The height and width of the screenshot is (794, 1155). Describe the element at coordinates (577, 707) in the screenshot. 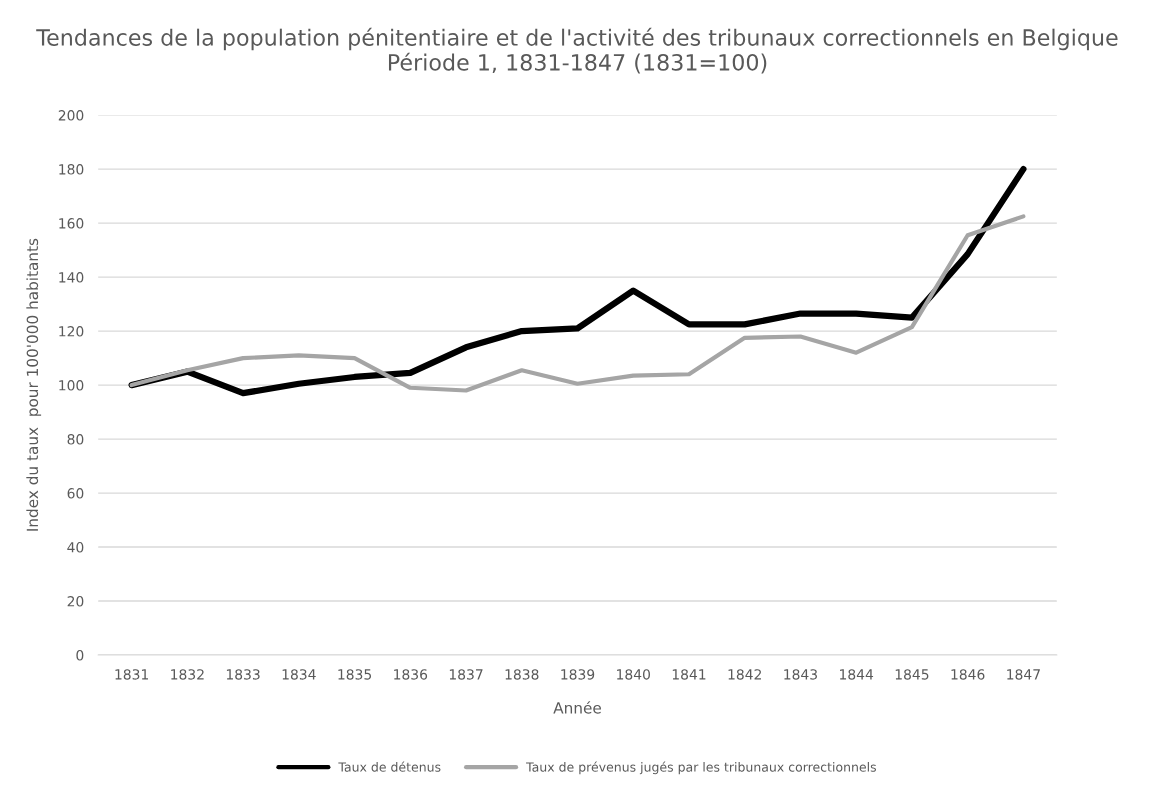

I see `x-axis-title: Année` at that location.